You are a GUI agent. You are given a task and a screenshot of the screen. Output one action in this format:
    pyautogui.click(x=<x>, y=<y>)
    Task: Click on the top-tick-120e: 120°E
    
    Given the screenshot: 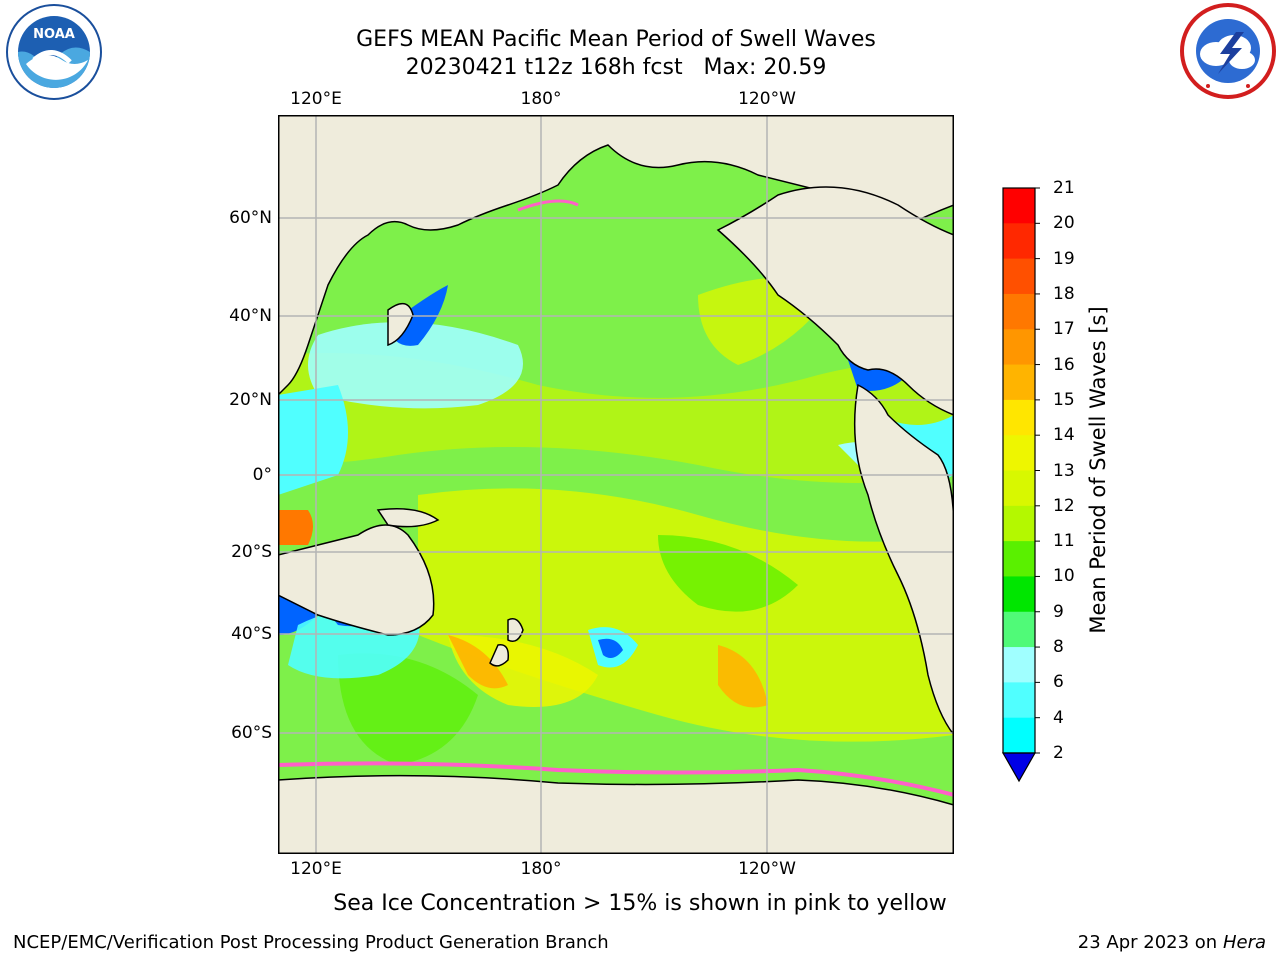 What is the action you would take?
    pyautogui.click(x=316, y=99)
    